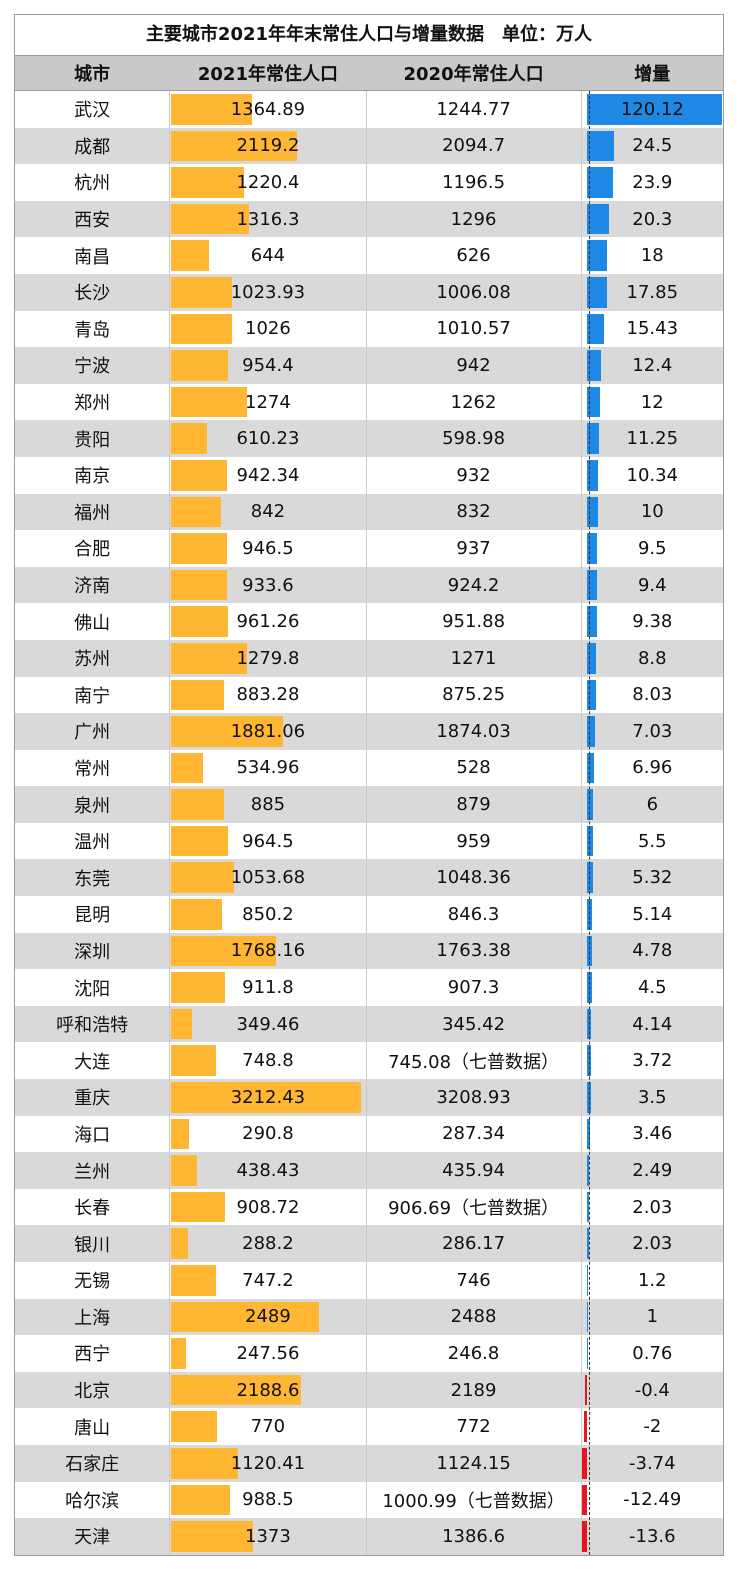 Image resolution: width=740 pixels, height=1581 pixels. Describe the element at coordinates (369, 951) in the screenshot. I see `table-row: 深圳 1768.16 1763.38 4.78` at that location.